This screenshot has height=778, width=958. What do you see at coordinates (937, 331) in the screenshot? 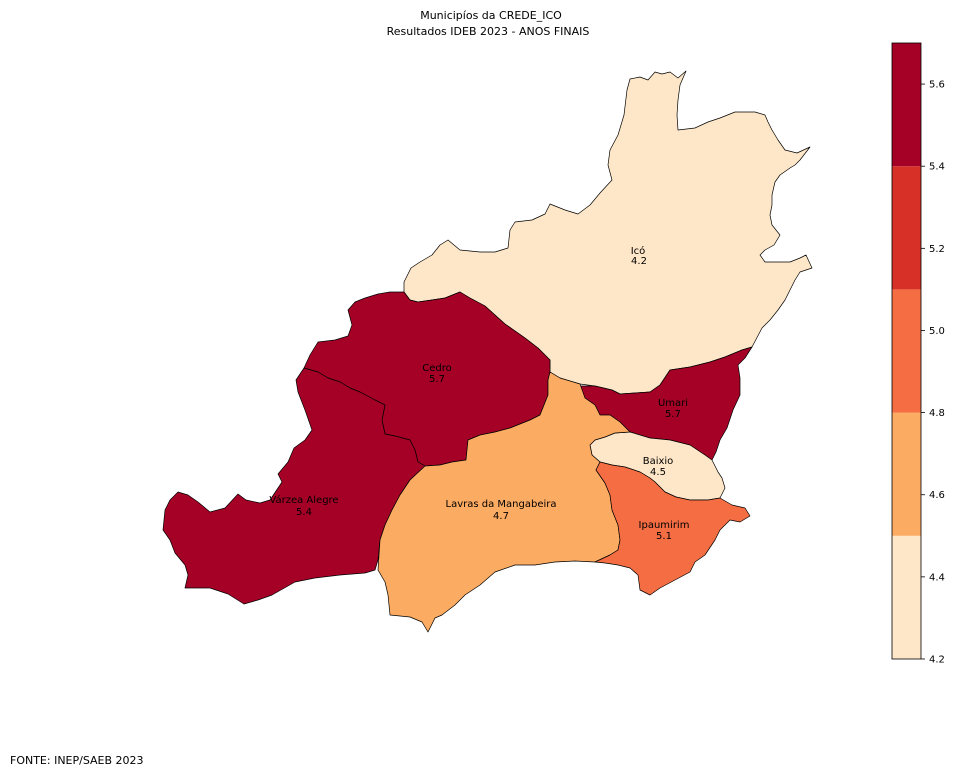
I see `colorbar-tick-label: 5.0` at bounding box center [937, 331].